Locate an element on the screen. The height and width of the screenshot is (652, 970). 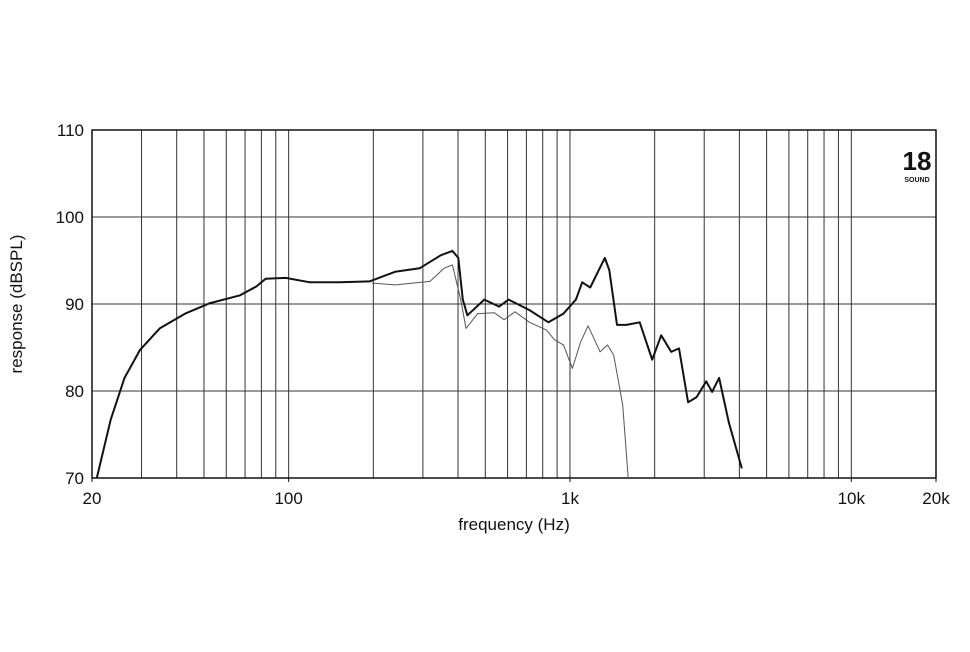
response-line is located at coordinates (500, 371).